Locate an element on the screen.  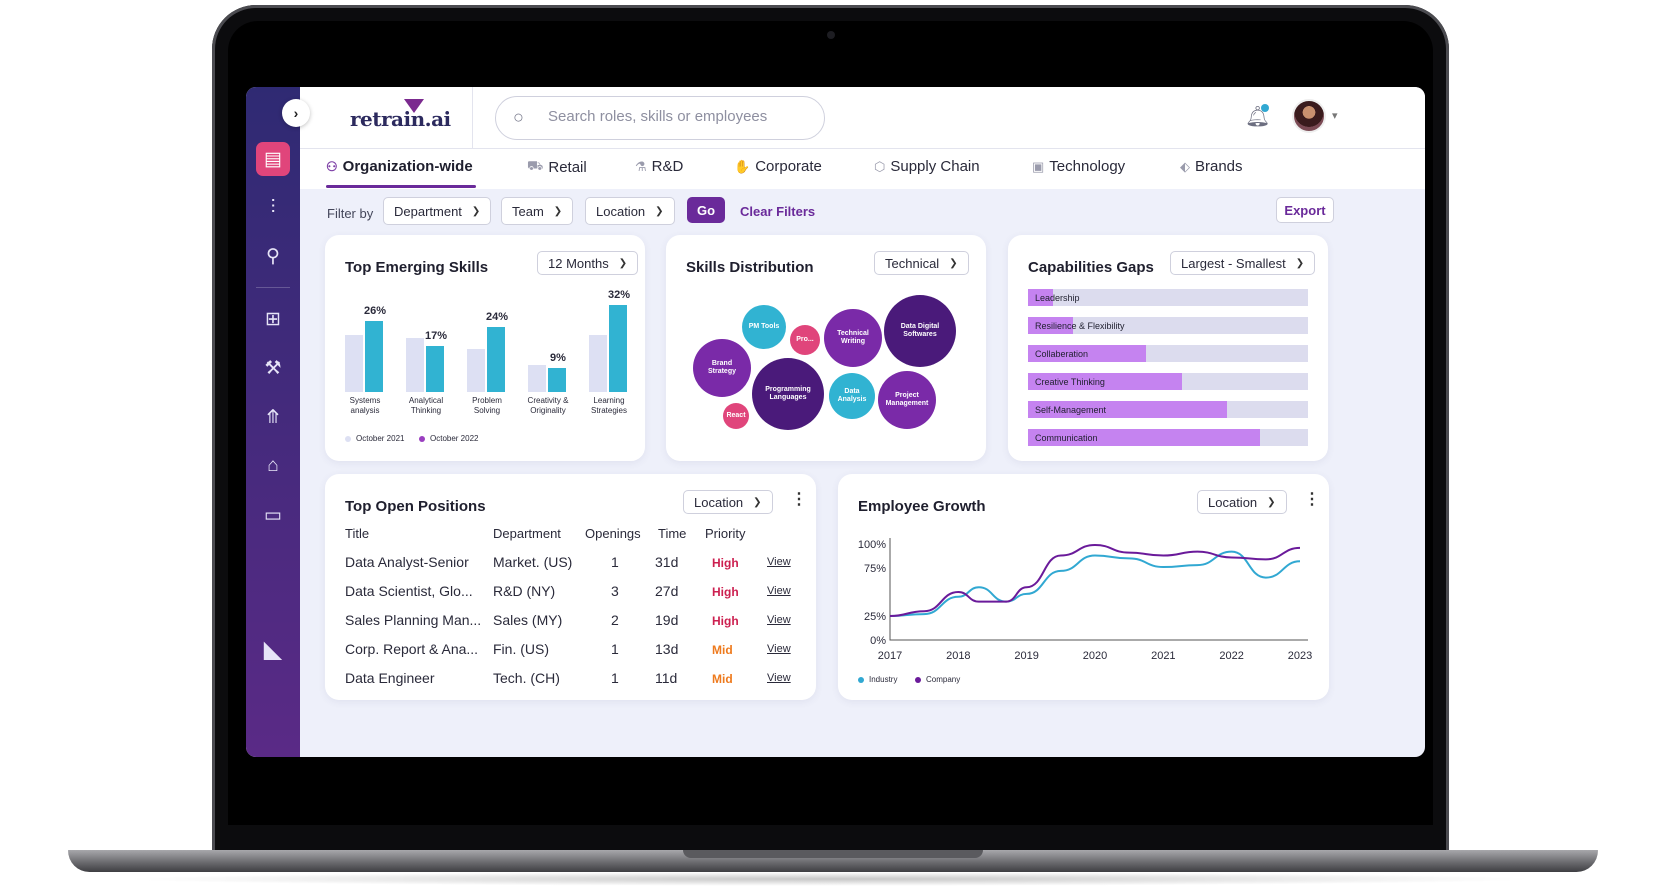
dashboard-icon: ▤ is located at coordinates (273, 159).